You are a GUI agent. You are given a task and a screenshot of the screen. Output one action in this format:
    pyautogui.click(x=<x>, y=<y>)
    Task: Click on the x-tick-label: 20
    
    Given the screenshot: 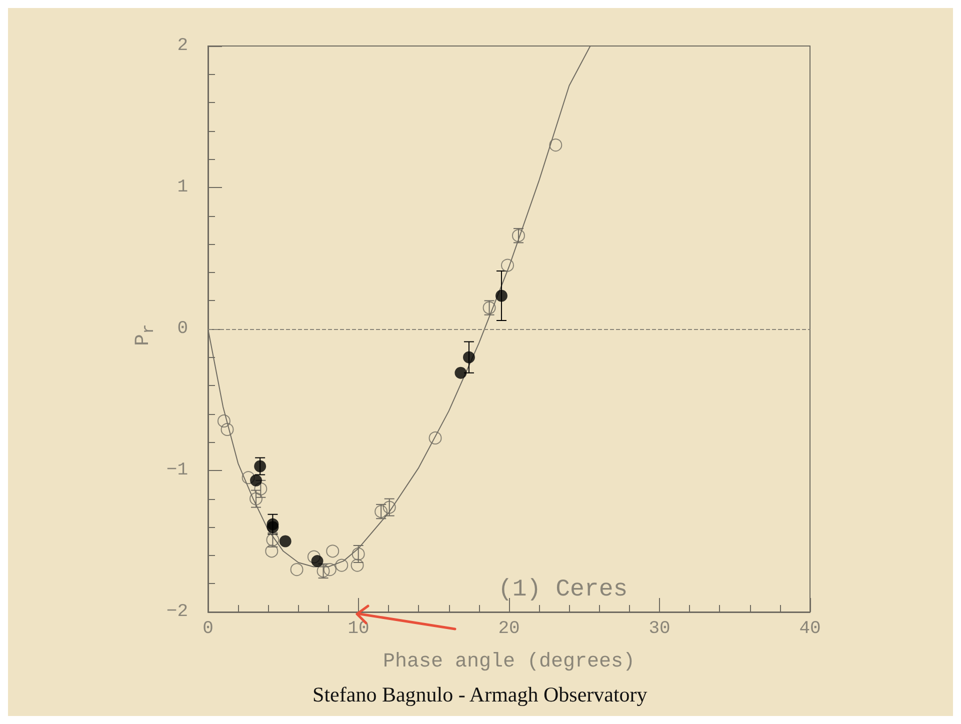 What is the action you would take?
    pyautogui.click(x=509, y=629)
    